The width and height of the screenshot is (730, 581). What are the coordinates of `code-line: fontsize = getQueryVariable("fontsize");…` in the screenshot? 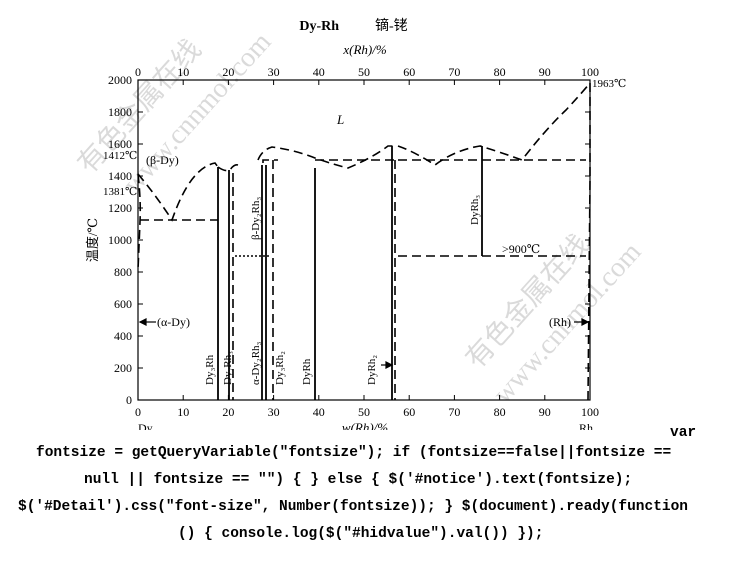 It's located at (354, 453).